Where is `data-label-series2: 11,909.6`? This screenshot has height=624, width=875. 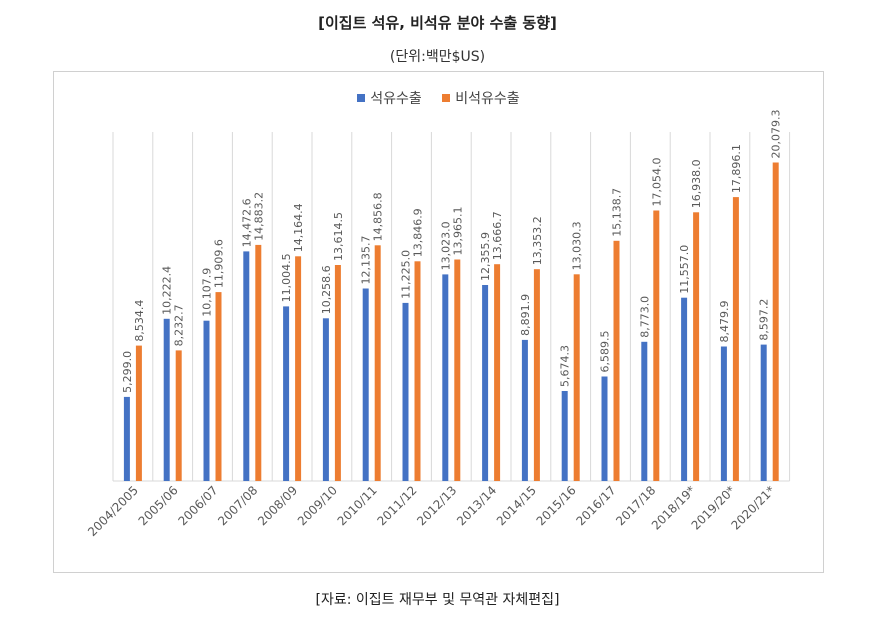
data-label-series2: 11,909.6 is located at coordinates (219, 263).